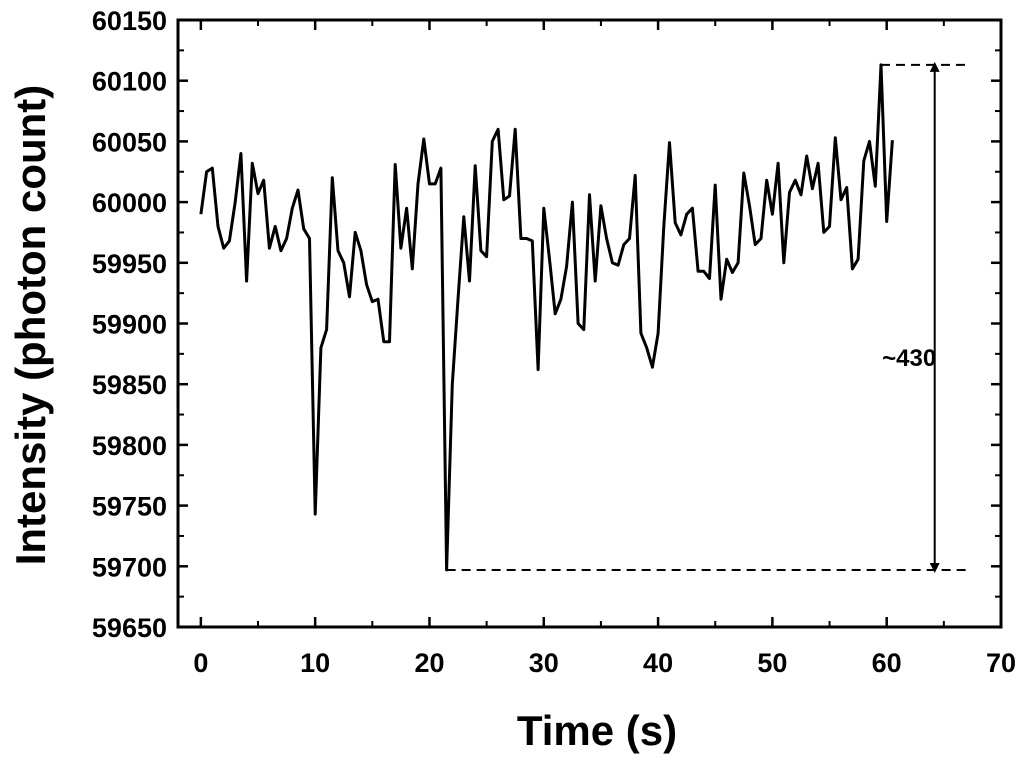 The width and height of the screenshot is (1024, 761). What do you see at coordinates (909, 358) in the screenshot?
I see `range-annotation-label: ~430` at bounding box center [909, 358].